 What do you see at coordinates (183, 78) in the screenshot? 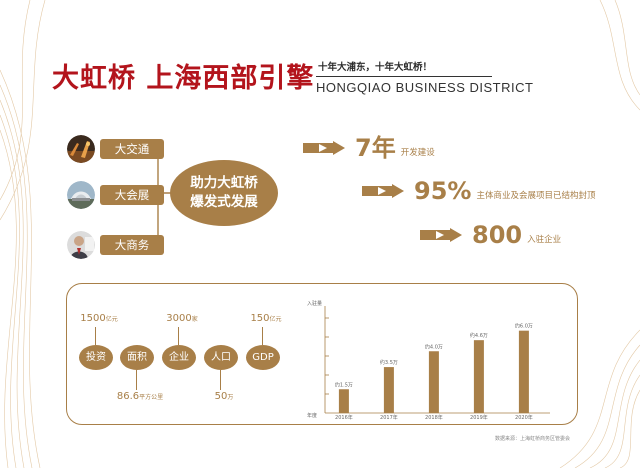
I see `page-title: 大虹桥 上海西部引擎` at bounding box center [183, 78].